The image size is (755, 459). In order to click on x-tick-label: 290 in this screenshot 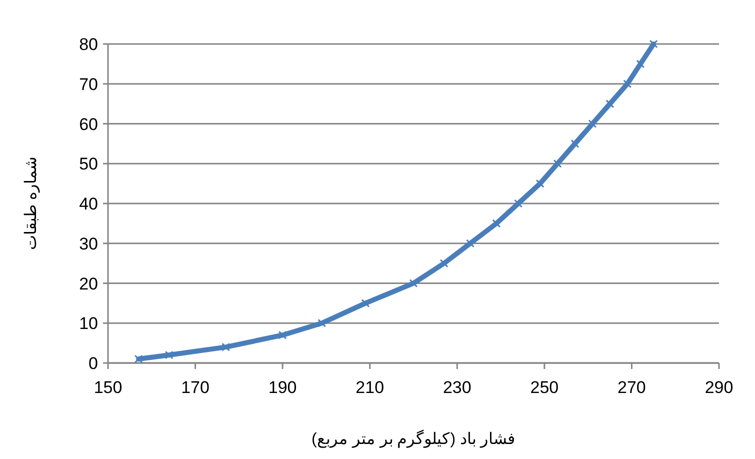, I will do `click(719, 387)`.